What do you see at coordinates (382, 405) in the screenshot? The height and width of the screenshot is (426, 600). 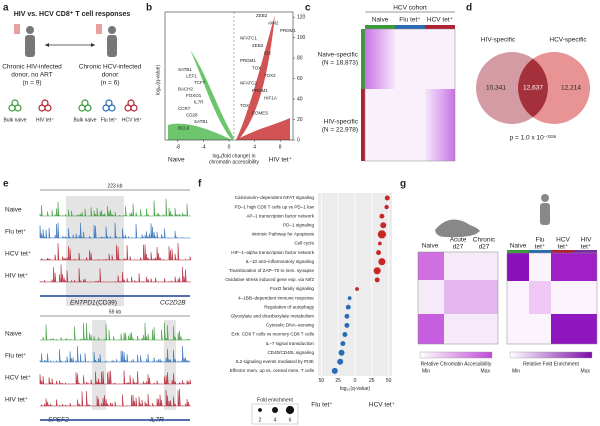 I see `direction-label: HCV tet⁺` at bounding box center [382, 405].